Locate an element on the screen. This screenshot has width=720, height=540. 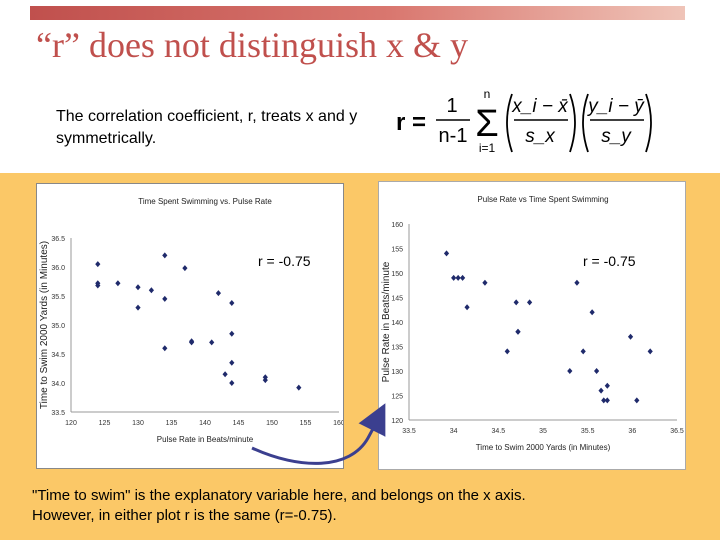
x-tick-label: 125 is located at coordinates (105, 423).